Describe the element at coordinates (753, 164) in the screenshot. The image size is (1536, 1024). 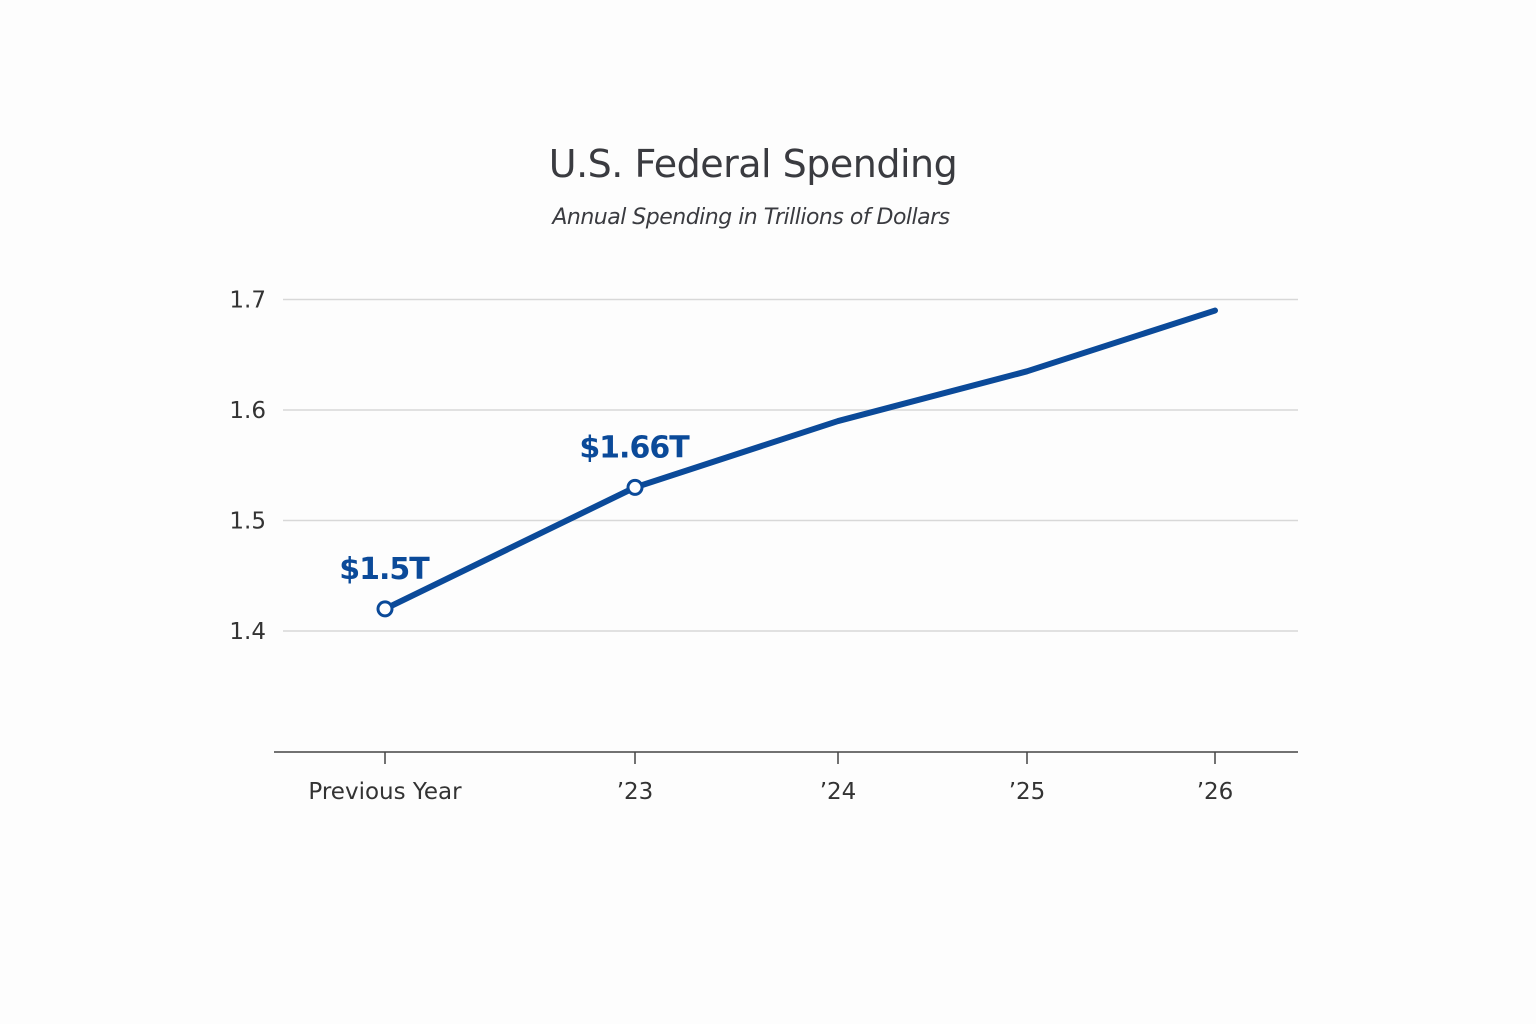
I see `chart-title: U.S. Federal Spending` at that location.